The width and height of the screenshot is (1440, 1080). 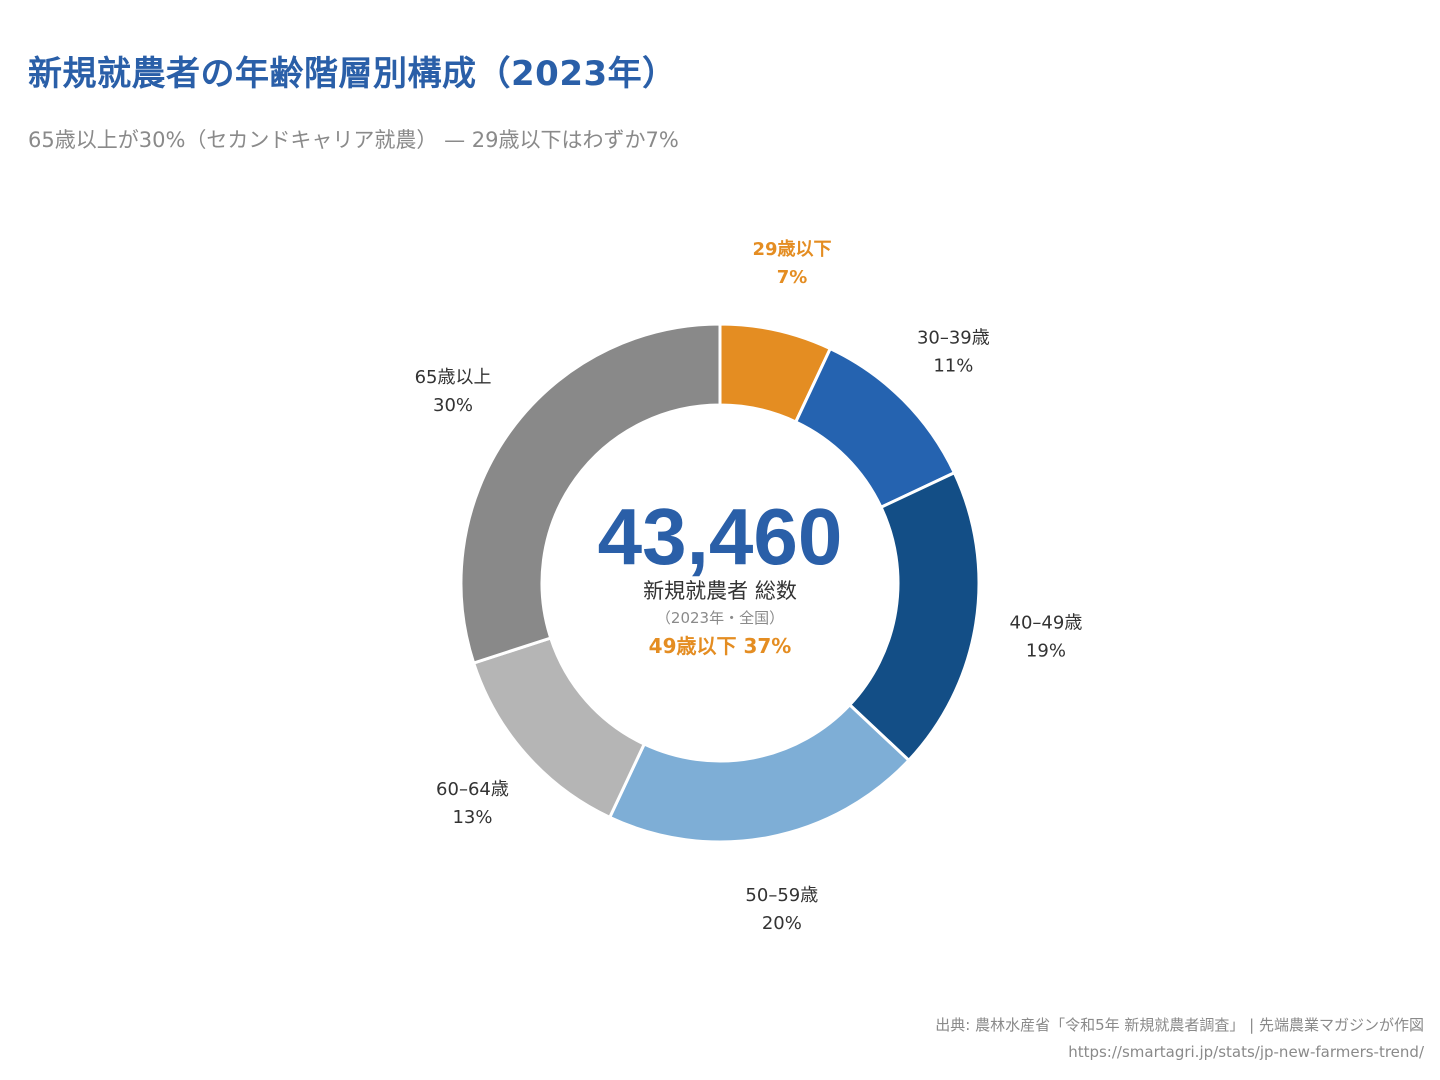 I want to click on slice-category-label: 30–39歳, so click(x=953, y=338).